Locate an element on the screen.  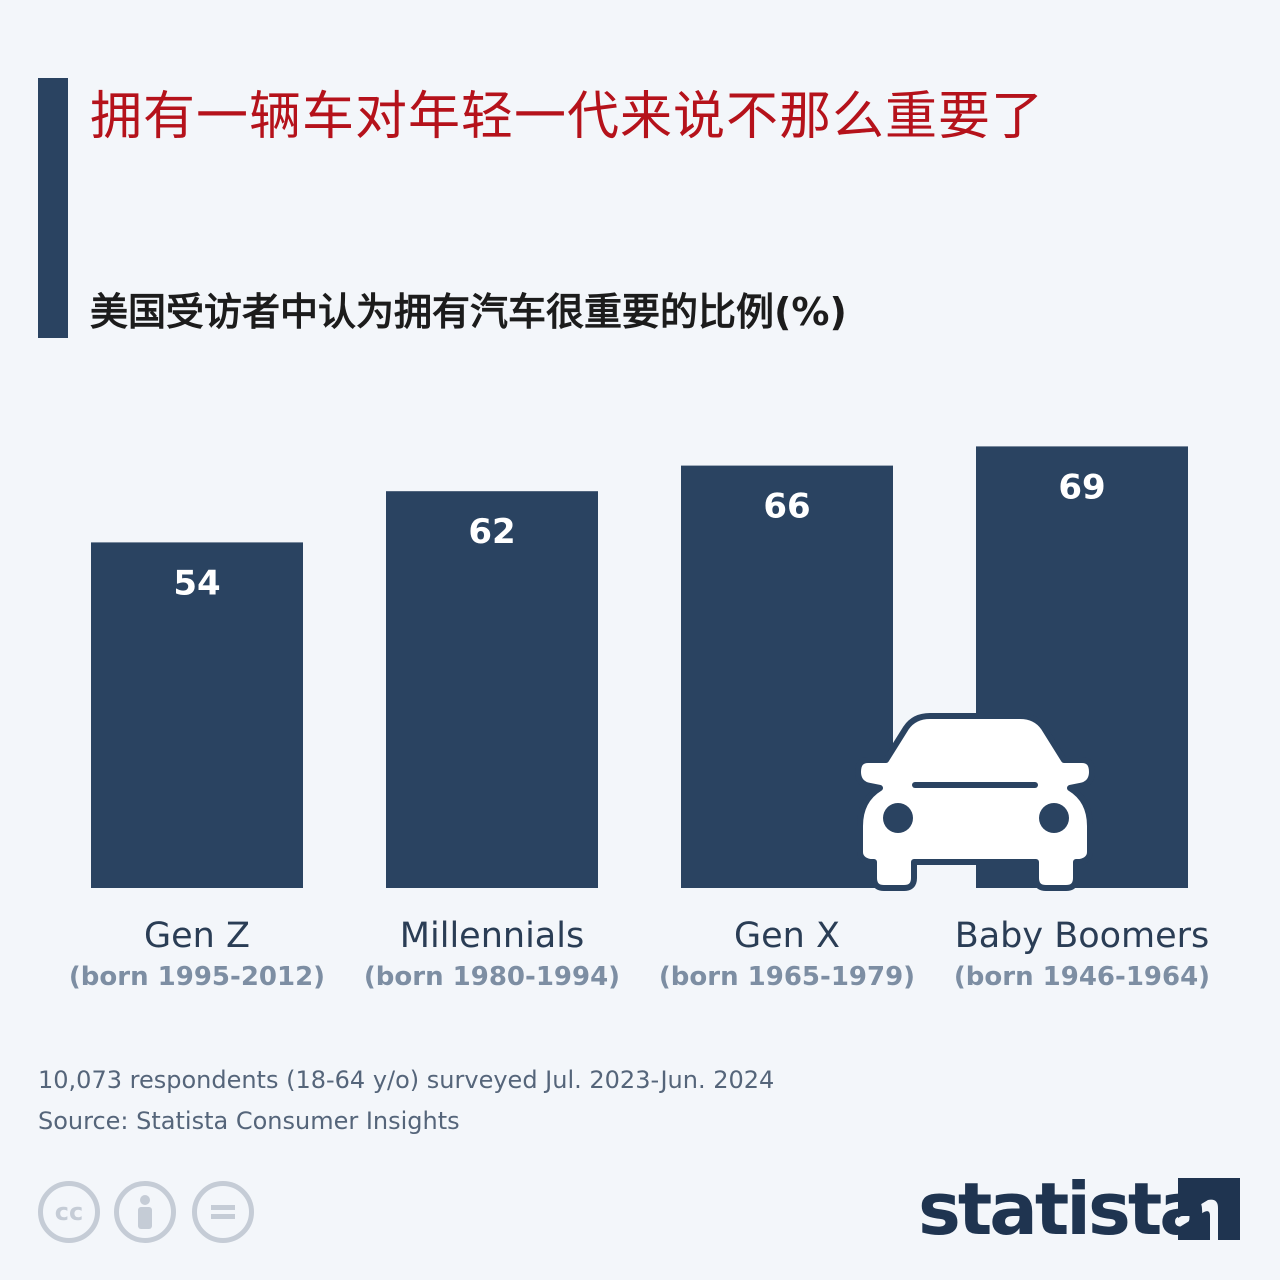
statista-logo-icon is located at coordinates (1209, 1209).